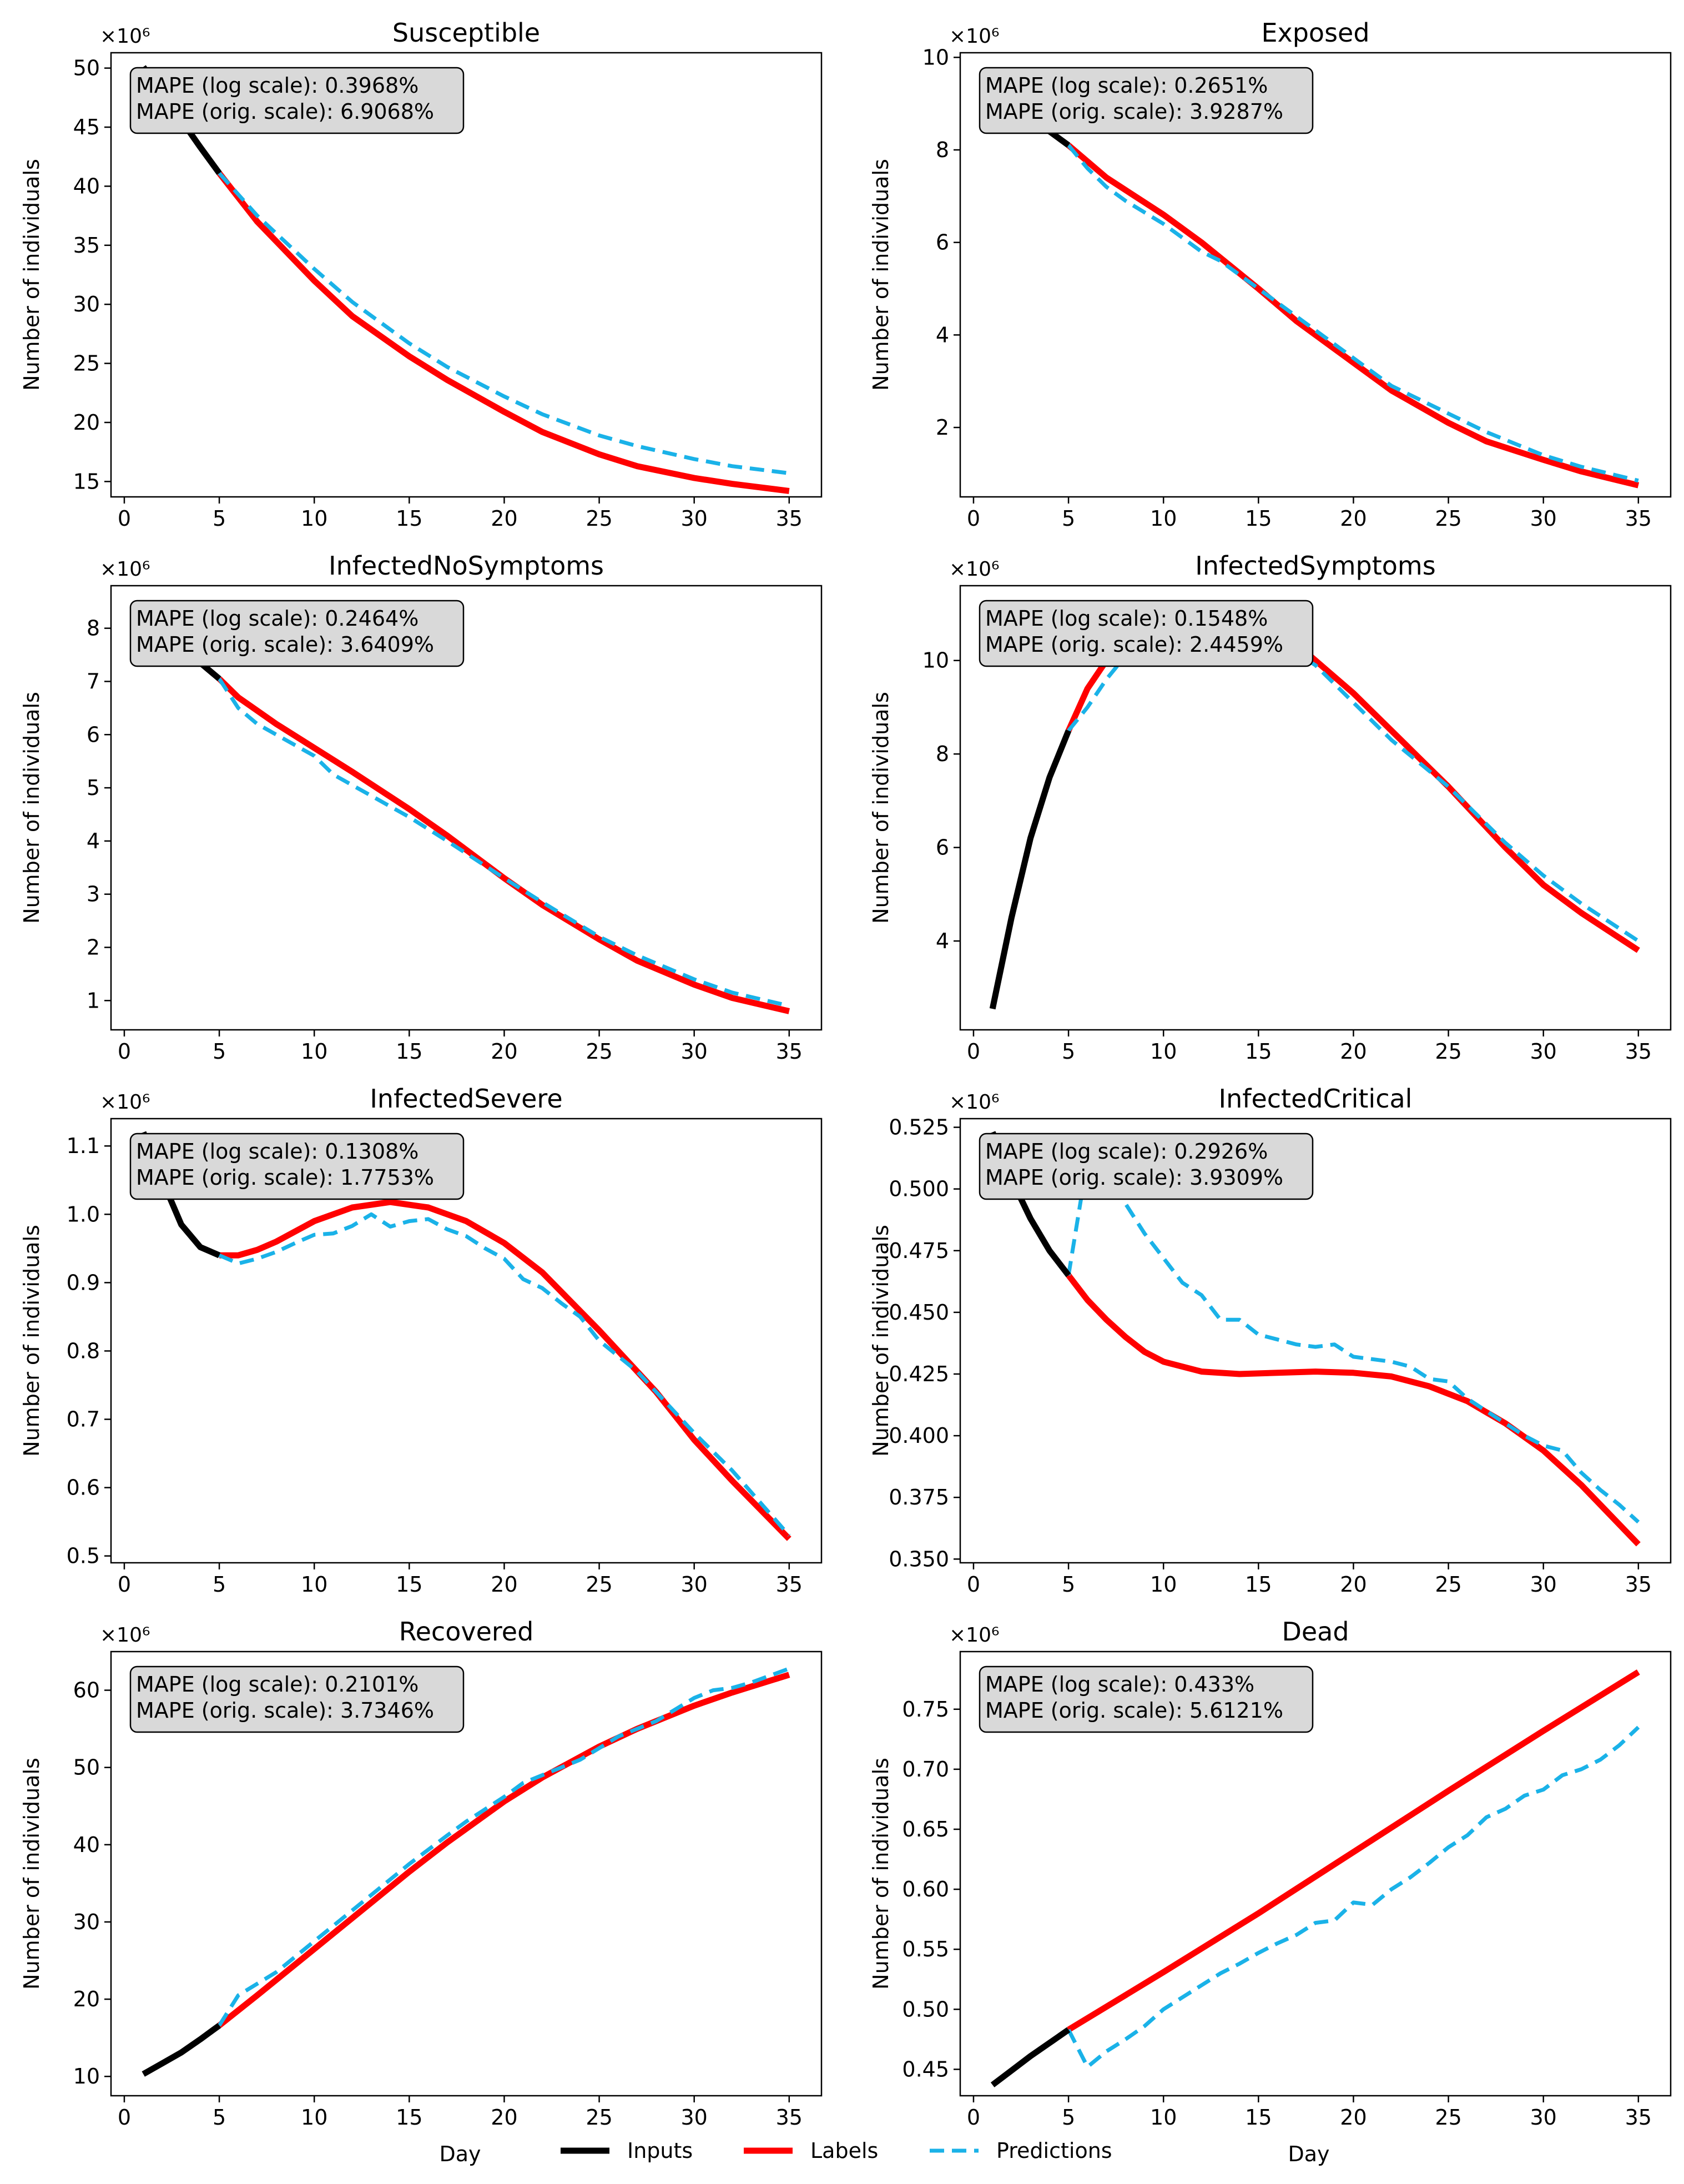  What do you see at coordinates (919, 1189) in the screenshot?
I see `y-tick-label: 0.500` at bounding box center [919, 1189].